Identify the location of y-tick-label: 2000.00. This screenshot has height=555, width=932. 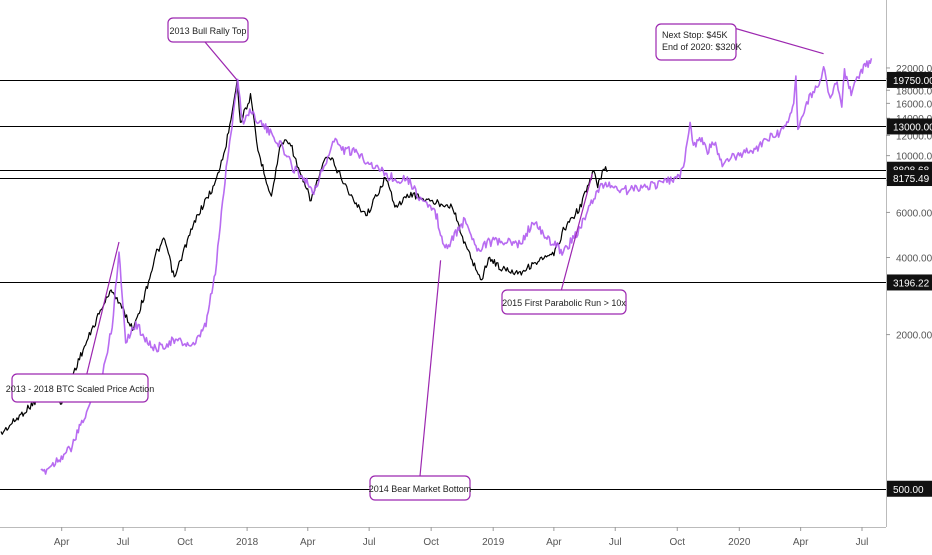
(914, 336).